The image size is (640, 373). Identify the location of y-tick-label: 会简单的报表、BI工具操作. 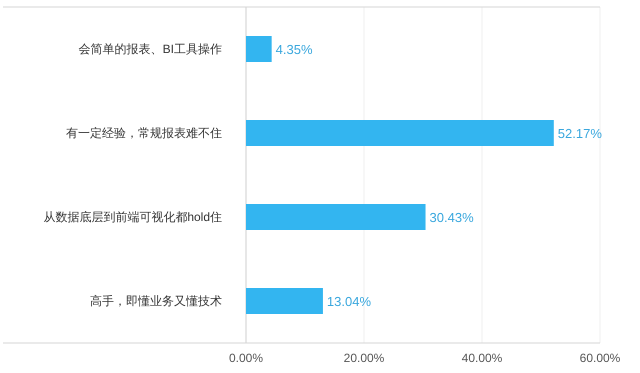
(150, 49).